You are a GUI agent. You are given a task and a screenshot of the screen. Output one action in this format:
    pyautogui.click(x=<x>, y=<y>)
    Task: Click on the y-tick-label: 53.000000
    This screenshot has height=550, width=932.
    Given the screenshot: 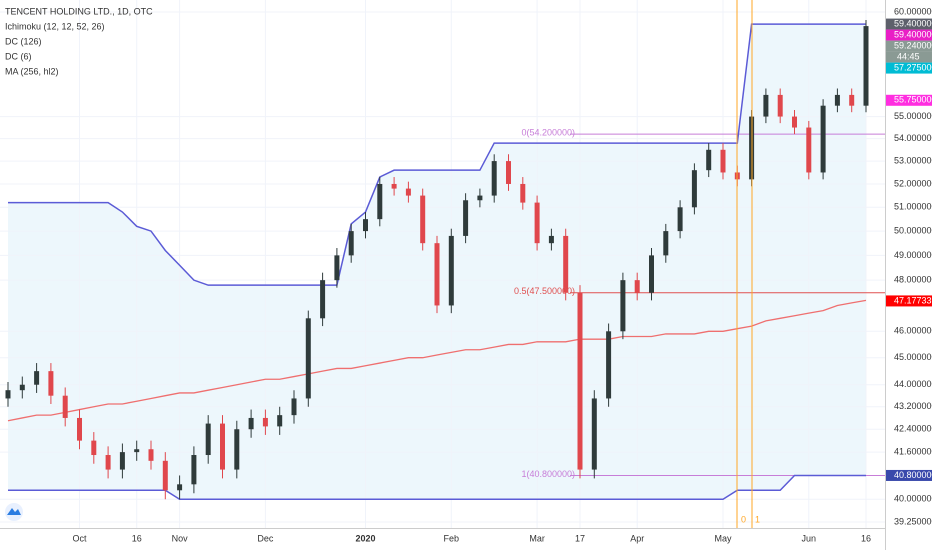 What is the action you would take?
    pyautogui.click(x=913, y=160)
    